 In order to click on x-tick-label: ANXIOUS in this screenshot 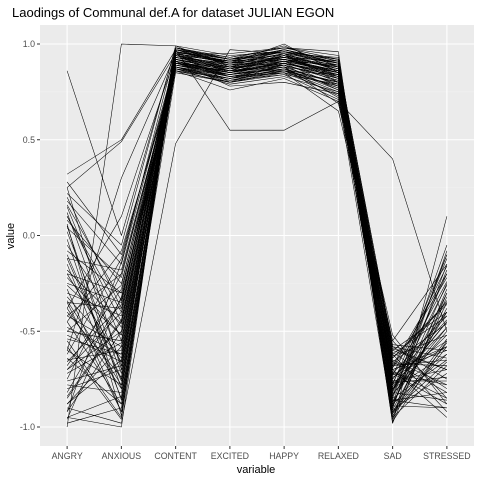, I will do `click(122, 456)`.